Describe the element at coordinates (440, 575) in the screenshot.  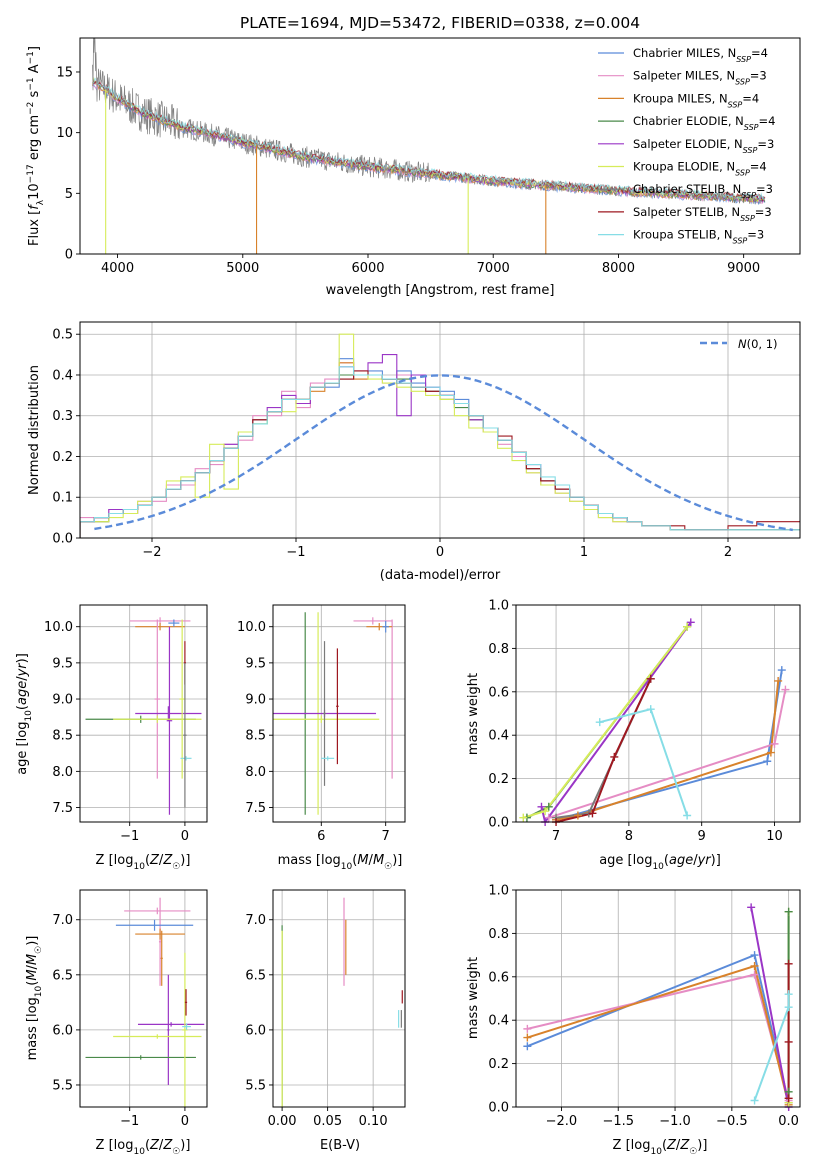
I see `x-axis-label: (data-model)/error` at that location.